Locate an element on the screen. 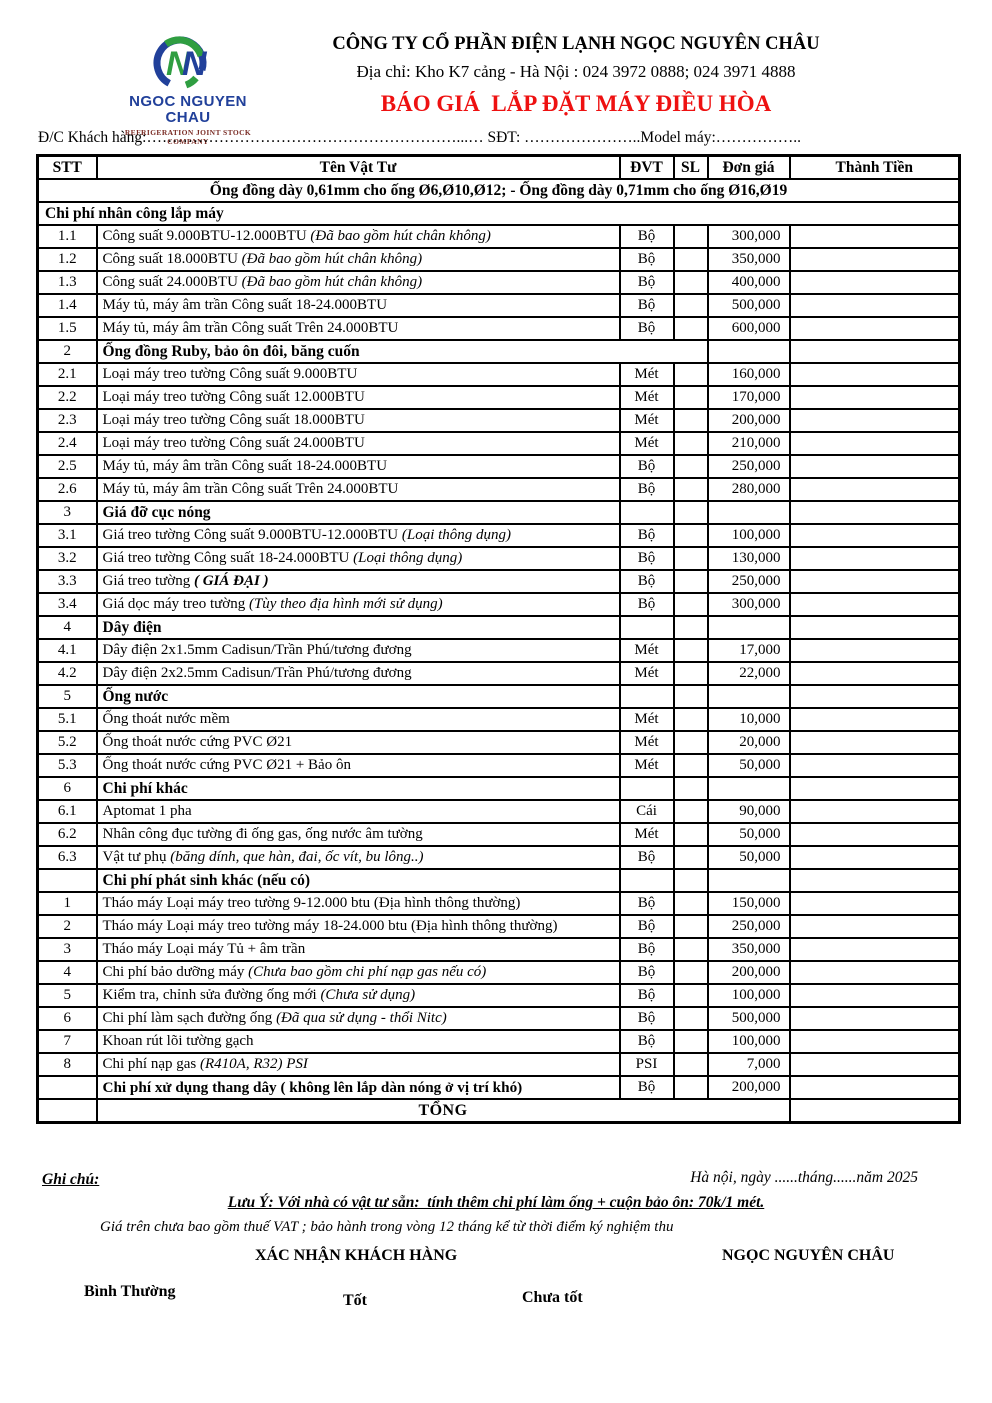 The height and width of the screenshot is (1403, 992). cell-unit-price: 170,000 is located at coordinates (748, 397).